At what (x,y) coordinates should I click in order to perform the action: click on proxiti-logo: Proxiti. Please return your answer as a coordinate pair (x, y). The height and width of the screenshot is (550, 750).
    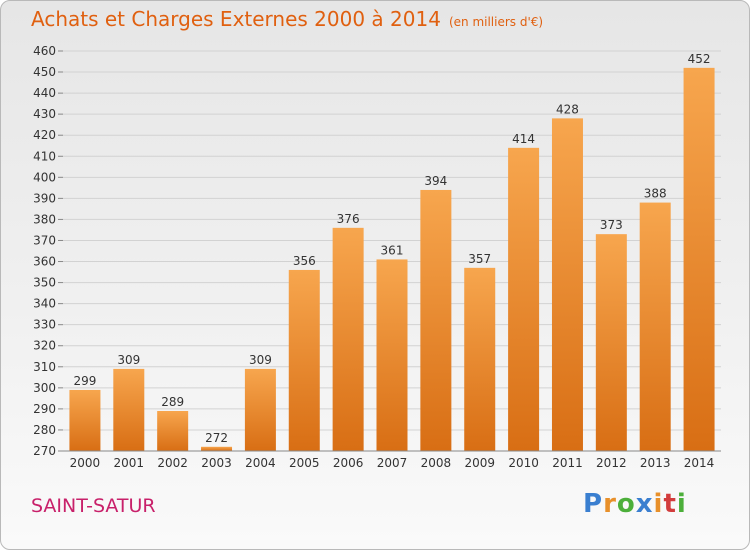
    Looking at the image, I should click on (635, 504).